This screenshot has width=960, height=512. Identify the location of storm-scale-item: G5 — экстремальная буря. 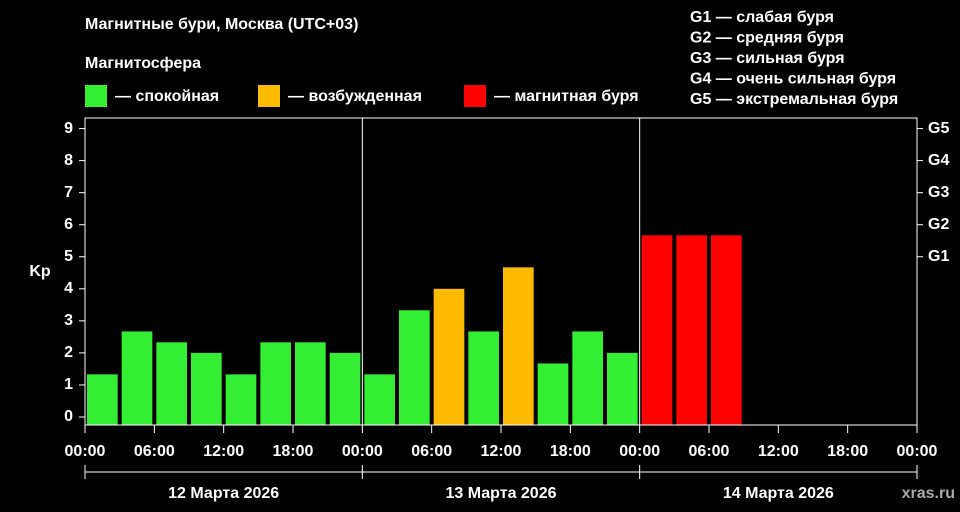
(794, 99).